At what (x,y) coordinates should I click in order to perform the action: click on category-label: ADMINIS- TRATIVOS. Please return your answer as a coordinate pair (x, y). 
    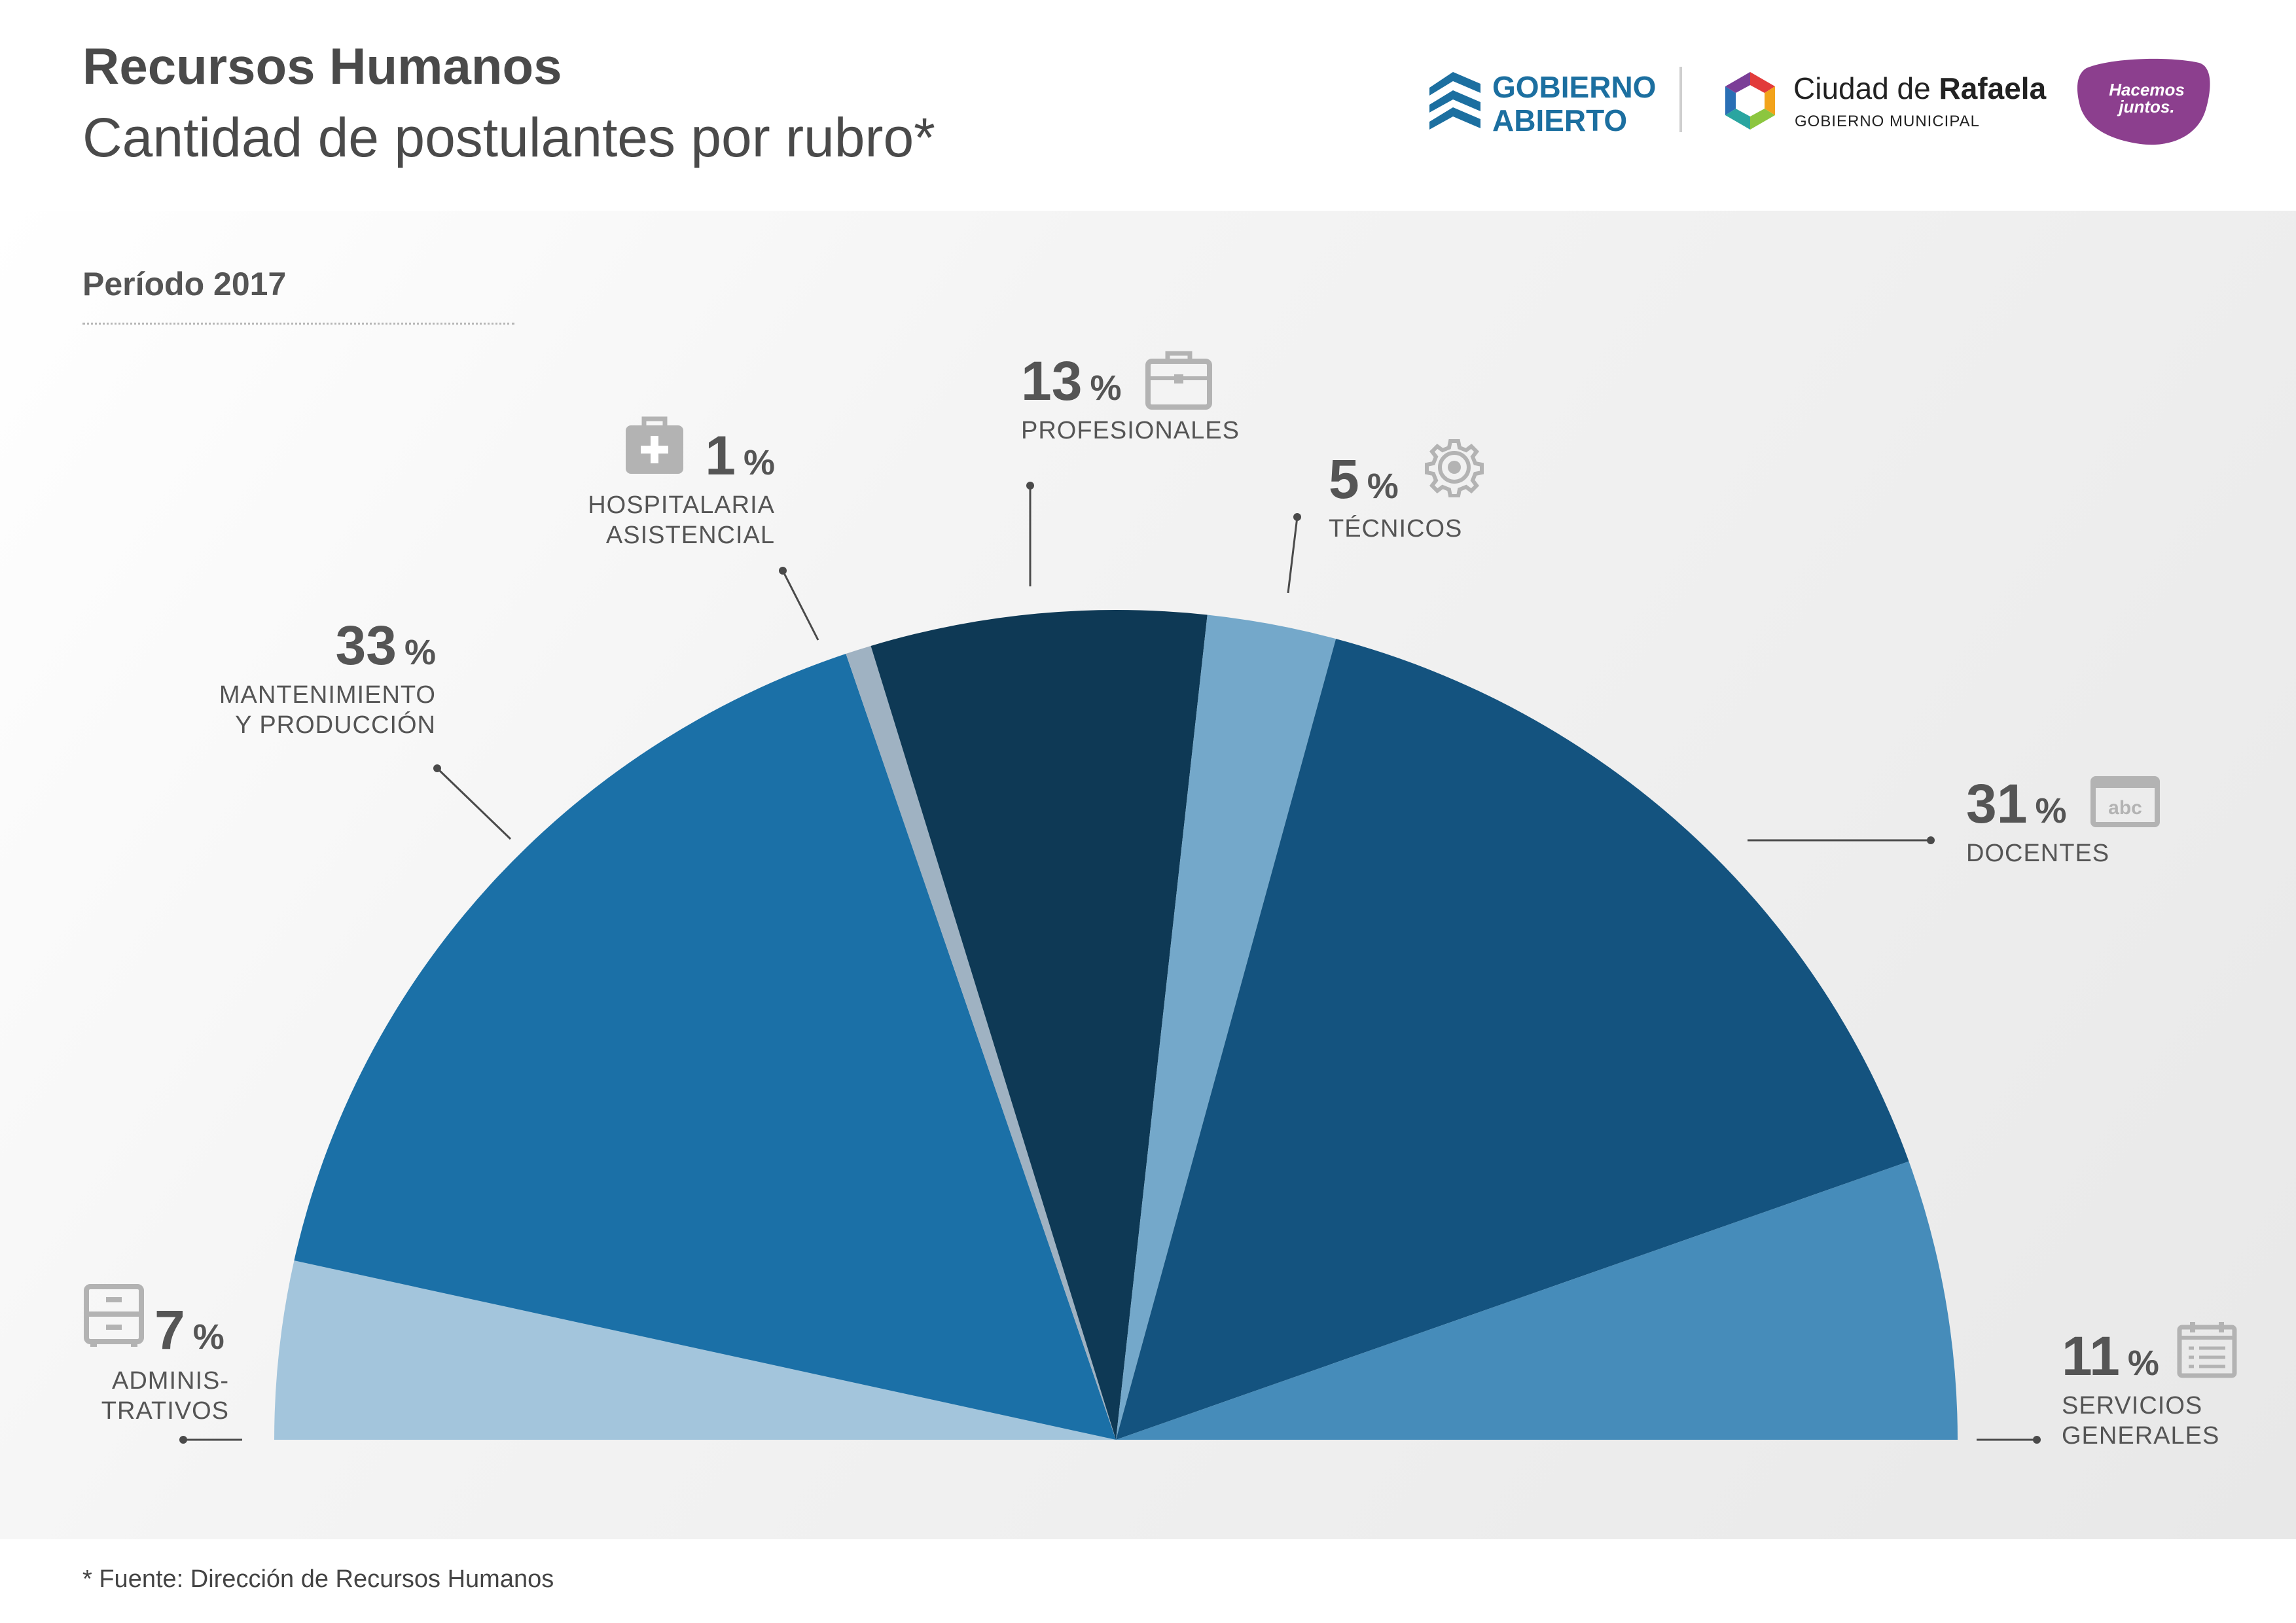
    Looking at the image, I should click on (165, 1396).